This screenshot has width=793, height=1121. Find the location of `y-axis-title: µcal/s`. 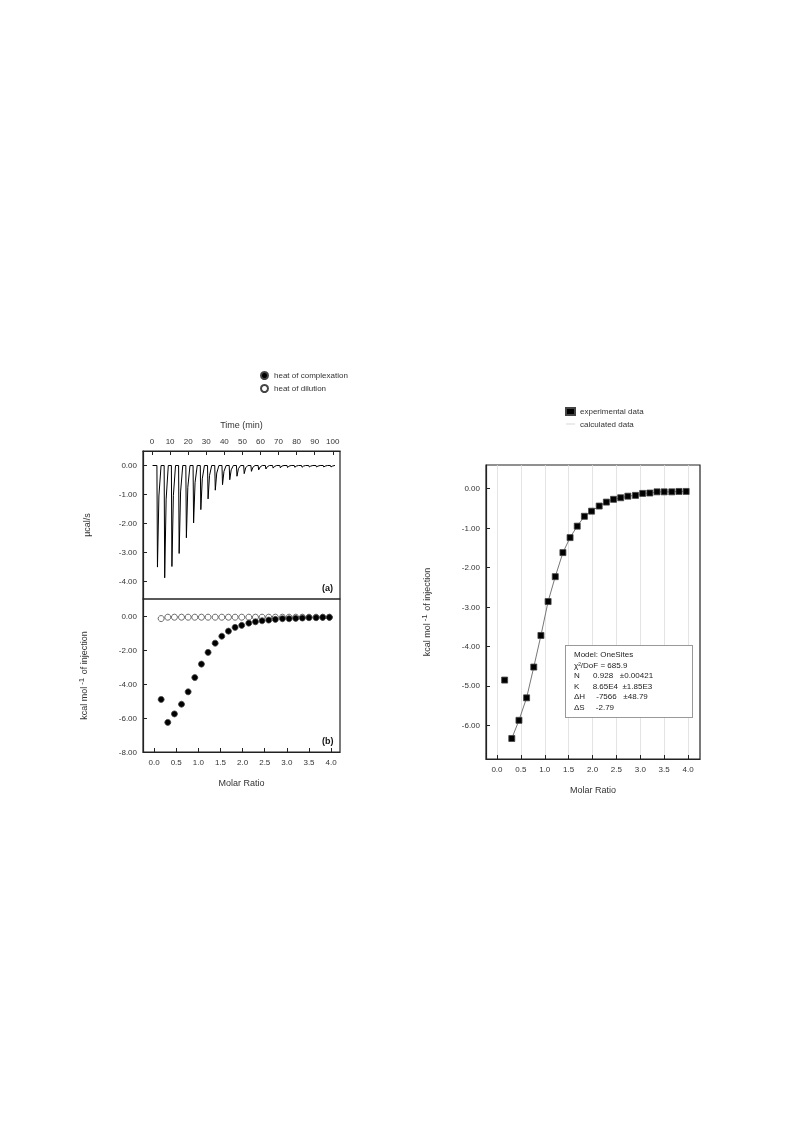

y-axis-title: µcal/s is located at coordinates (86, 524).